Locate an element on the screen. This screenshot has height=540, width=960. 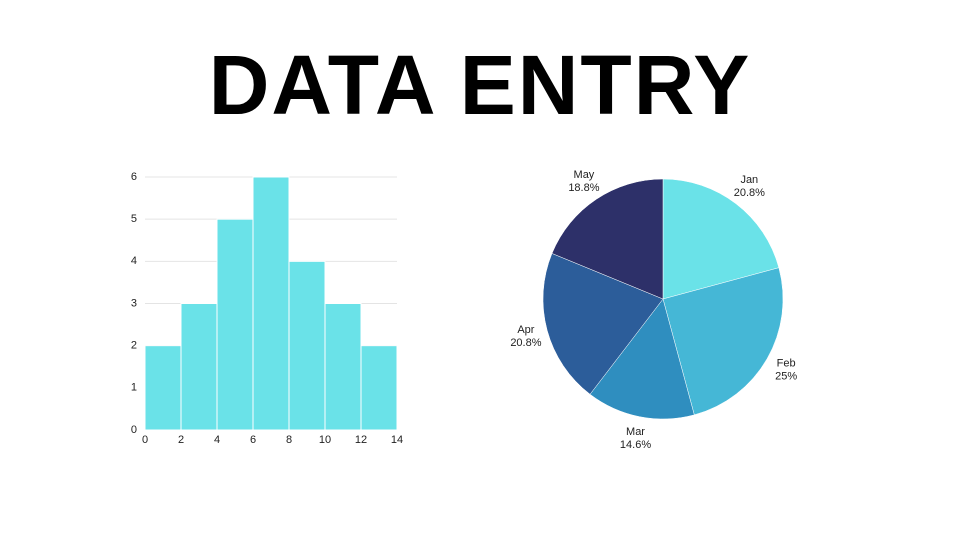
x-tick-label: 10 is located at coordinates (325, 440).